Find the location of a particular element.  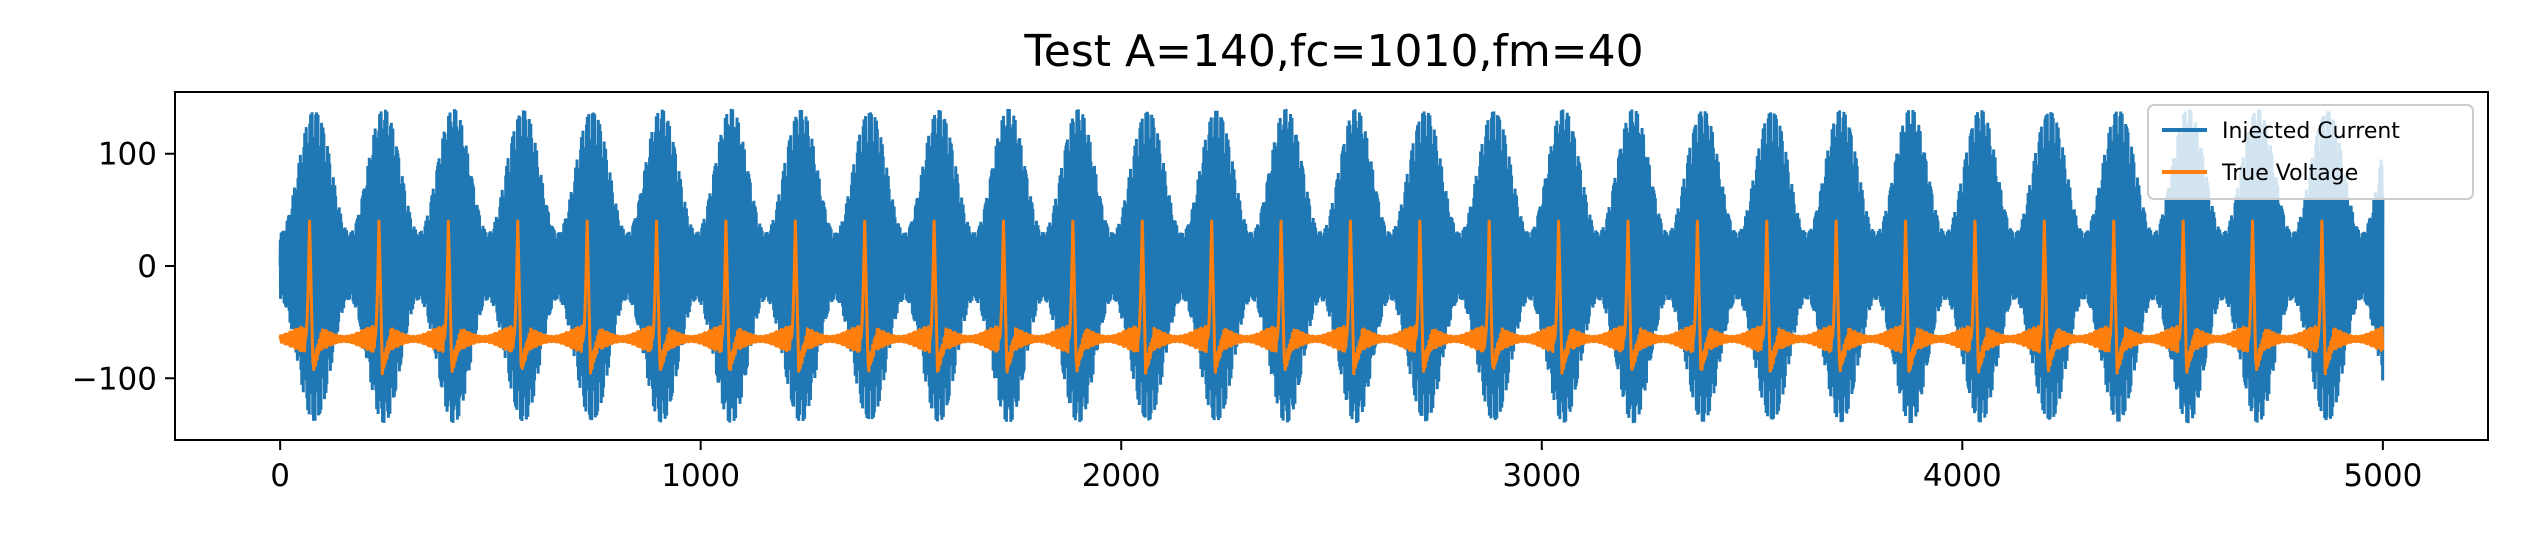

x-tick-label: 0 is located at coordinates (280, 476).